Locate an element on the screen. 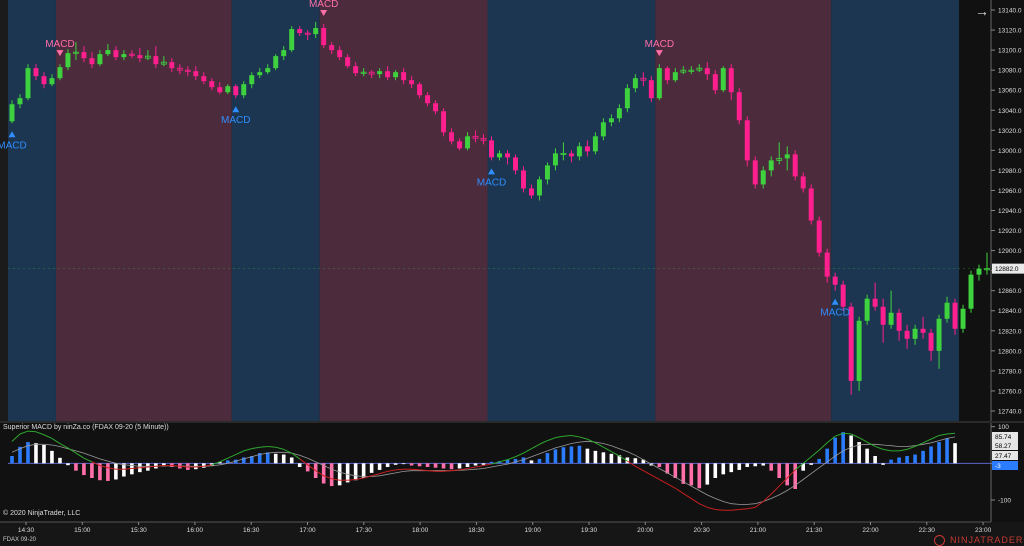  price-axis-label: 13060.0 is located at coordinates (1010, 91).